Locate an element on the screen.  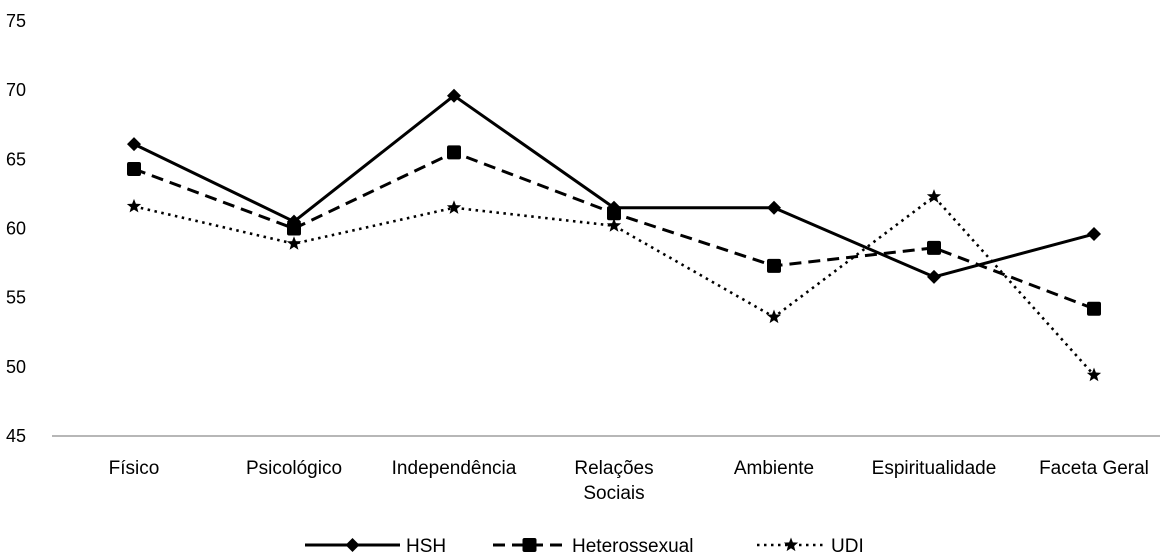
x-tick-label: Independência is located at coordinates (454, 468).